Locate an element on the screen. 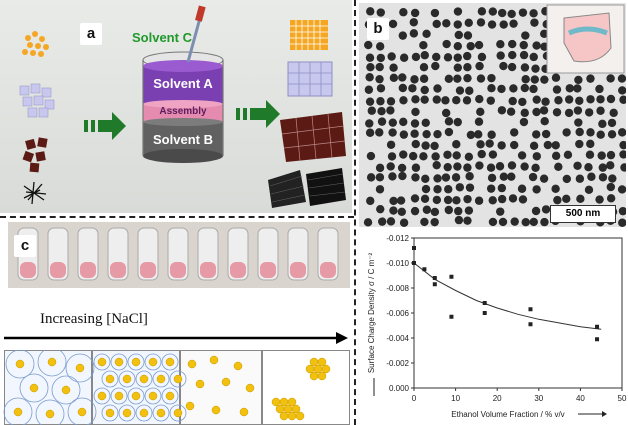  scale-bar: 500 nm is located at coordinates (583, 214).